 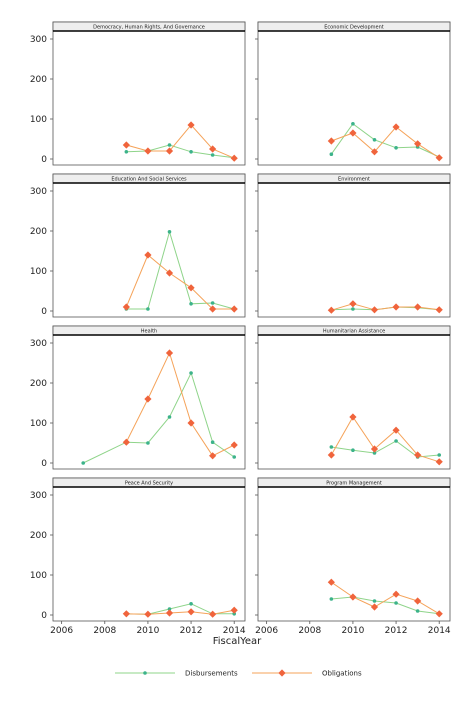 I want to click on legend-item-obligations: Obligations, so click(x=307, y=673).